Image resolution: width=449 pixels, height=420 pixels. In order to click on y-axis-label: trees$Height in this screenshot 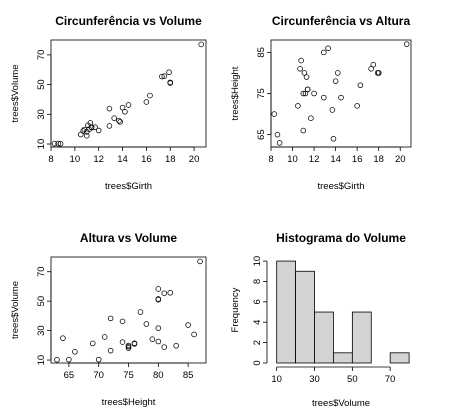, I will do `click(235, 93)`.